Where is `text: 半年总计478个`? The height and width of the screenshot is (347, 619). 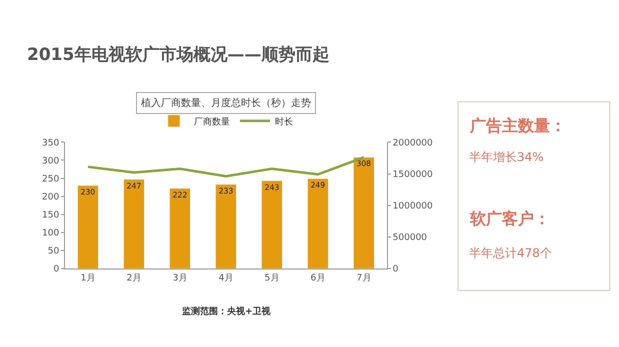 text: 半年总计478个 is located at coordinates (510, 253).